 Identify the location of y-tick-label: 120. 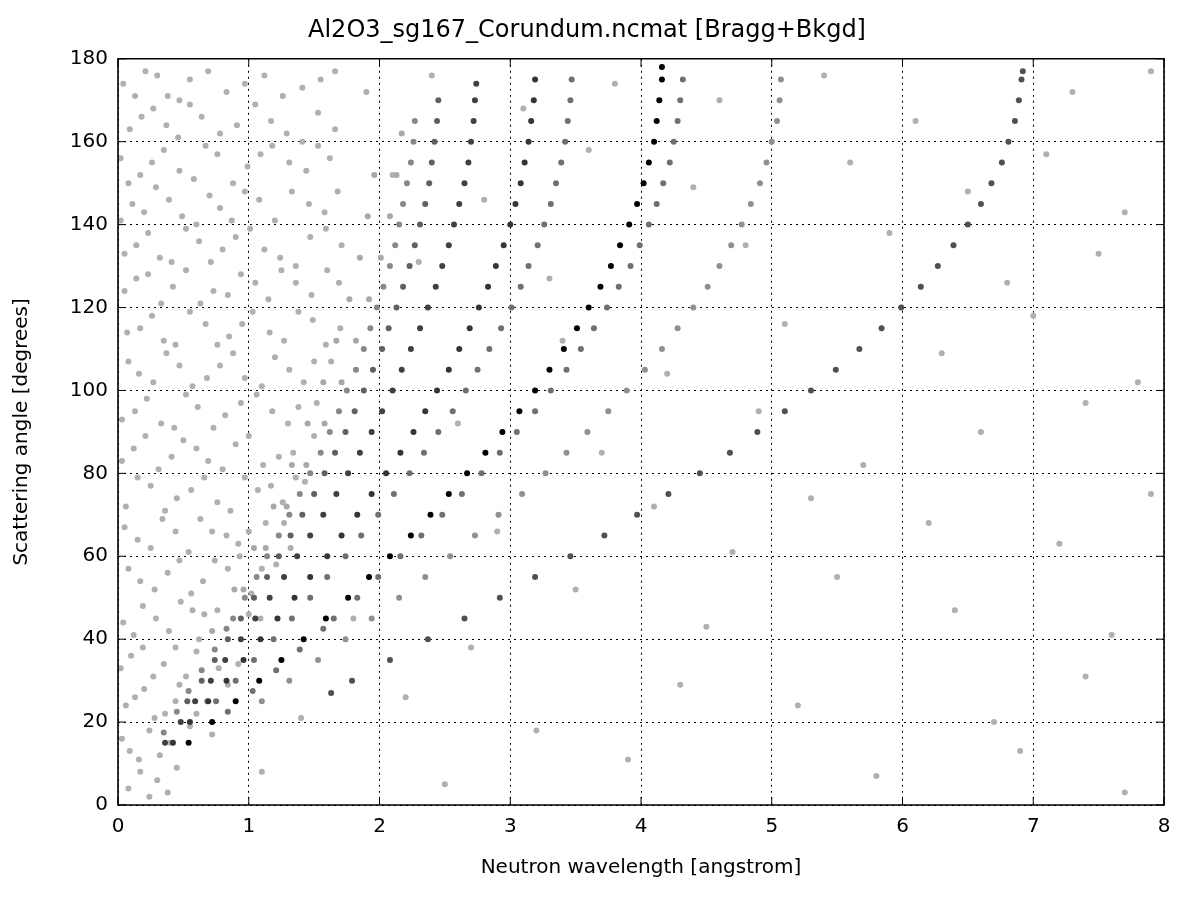
(88, 305).